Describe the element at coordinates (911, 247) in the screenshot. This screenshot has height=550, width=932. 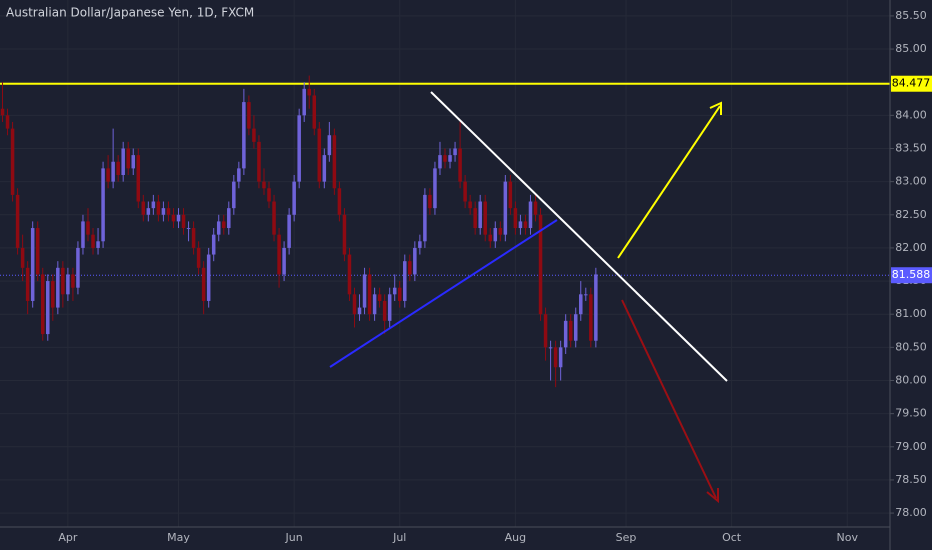
I see `y-tick-label: 82.00` at that location.